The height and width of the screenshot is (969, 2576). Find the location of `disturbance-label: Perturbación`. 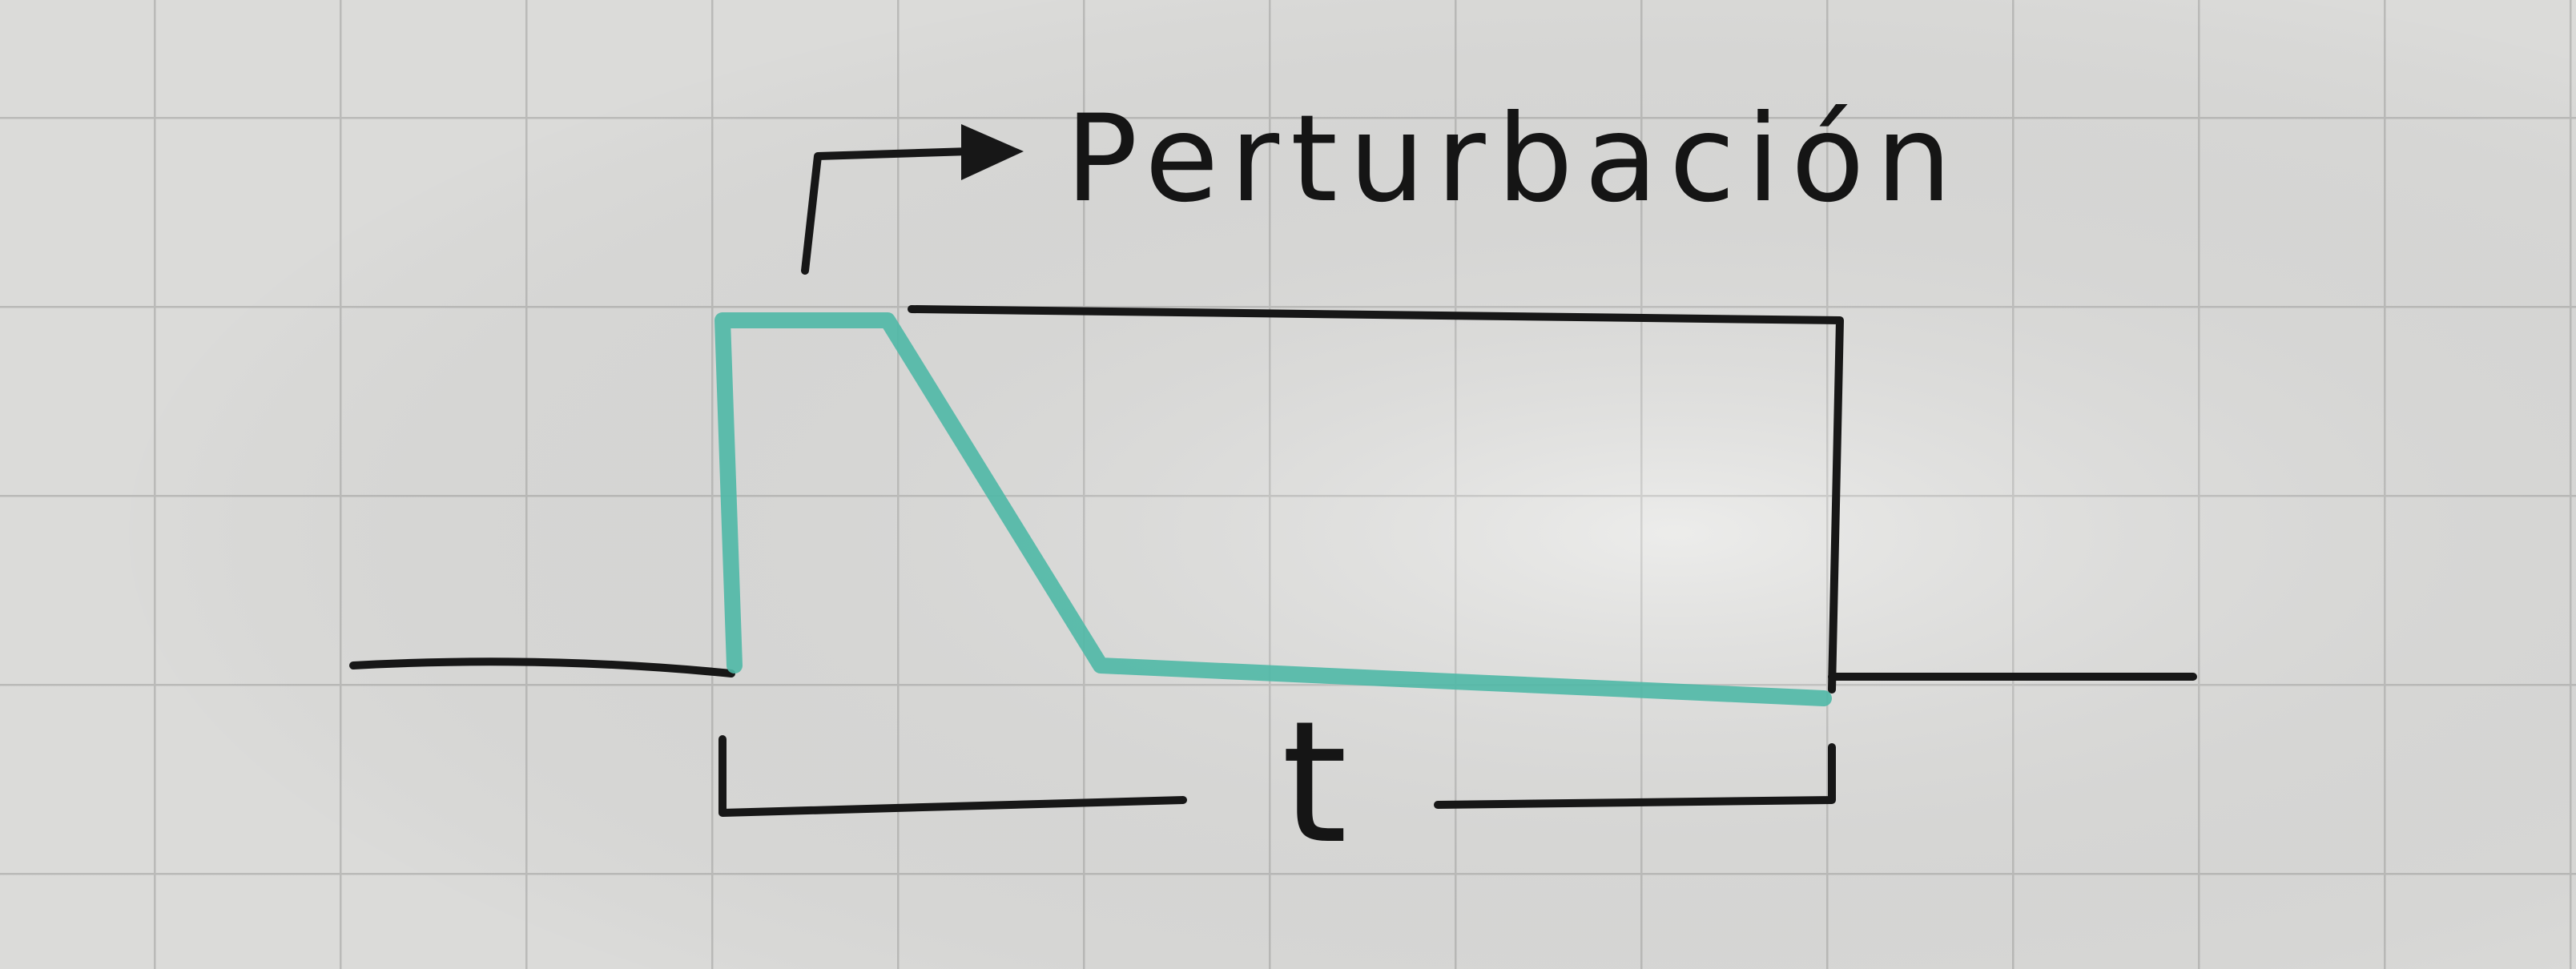

disturbance-label: Perturbación is located at coordinates (1514, 159).